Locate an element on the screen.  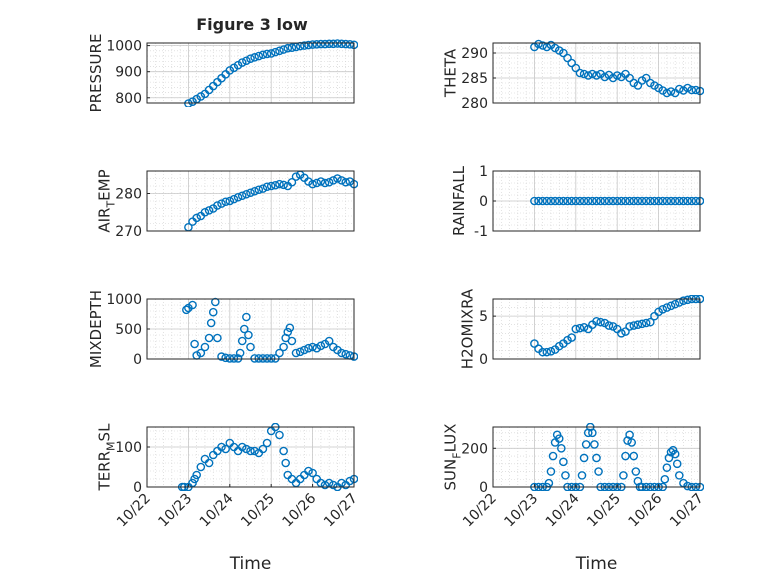
y-axis-label: AIRTEMP is located at coordinates (107, 200).